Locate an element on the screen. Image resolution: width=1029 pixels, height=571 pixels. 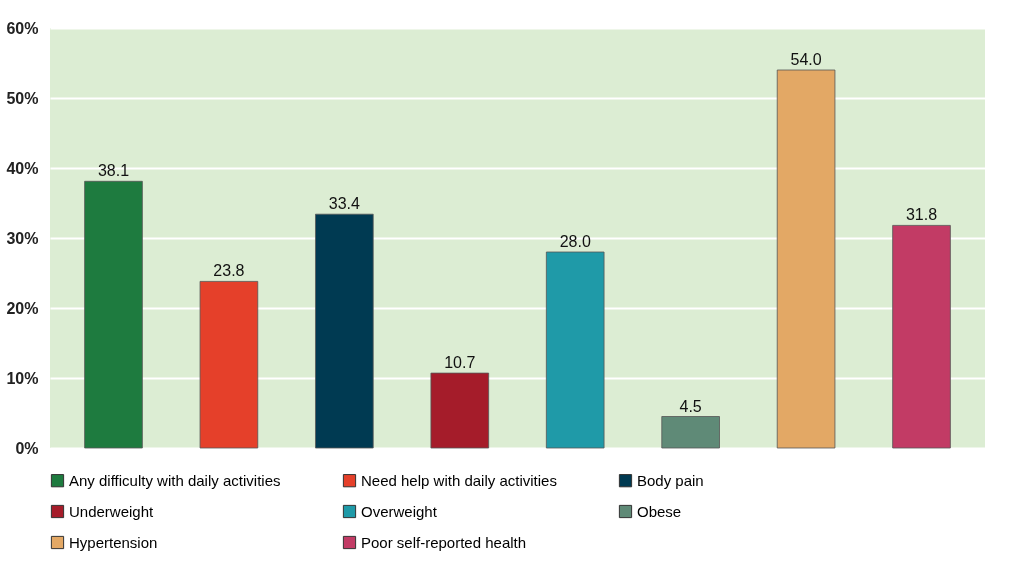
y-tick-label: 10% is located at coordinates (22, 378).